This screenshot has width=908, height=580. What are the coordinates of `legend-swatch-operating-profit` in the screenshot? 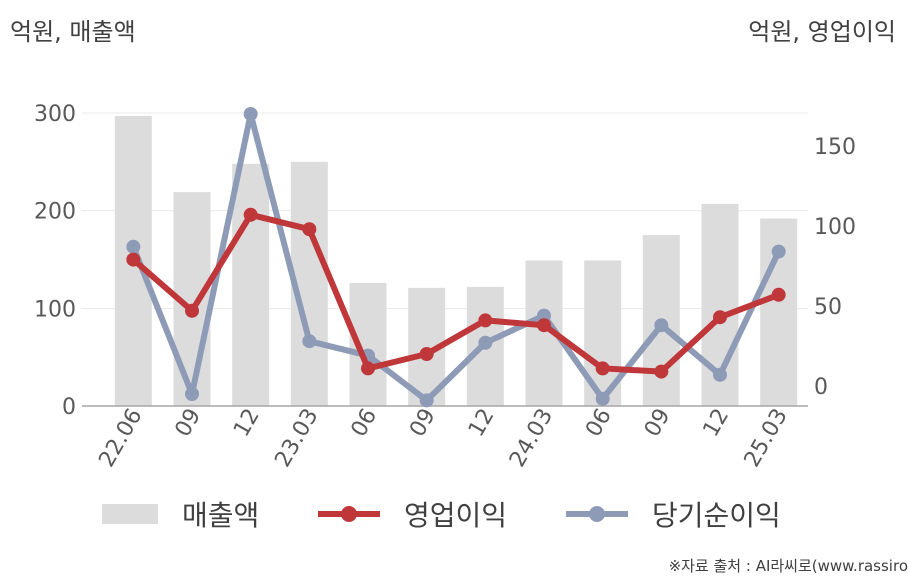 It's located at (349, 514).